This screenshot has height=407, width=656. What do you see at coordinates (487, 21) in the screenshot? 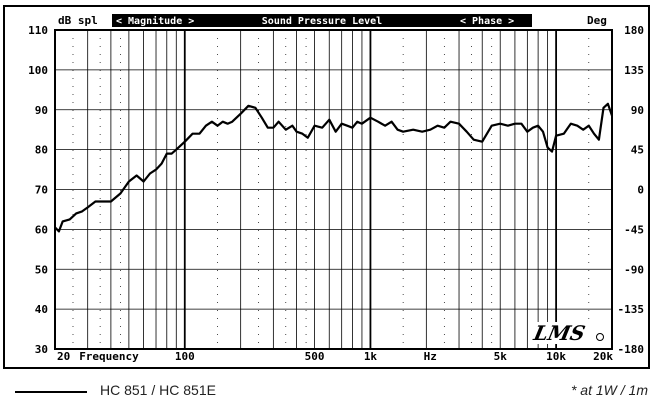
I see `phase-label: < Phase >` at bounding box center [487, 21].